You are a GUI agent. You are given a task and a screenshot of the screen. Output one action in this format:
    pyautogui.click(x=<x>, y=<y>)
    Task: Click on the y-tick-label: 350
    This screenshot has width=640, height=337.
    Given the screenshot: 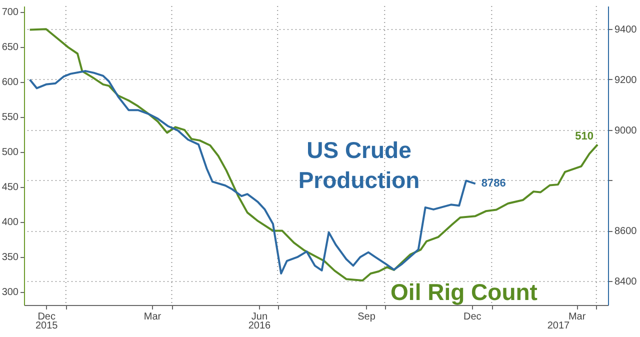 What is the action you would take?
    pyautogui.click(x=10, y=258)
    